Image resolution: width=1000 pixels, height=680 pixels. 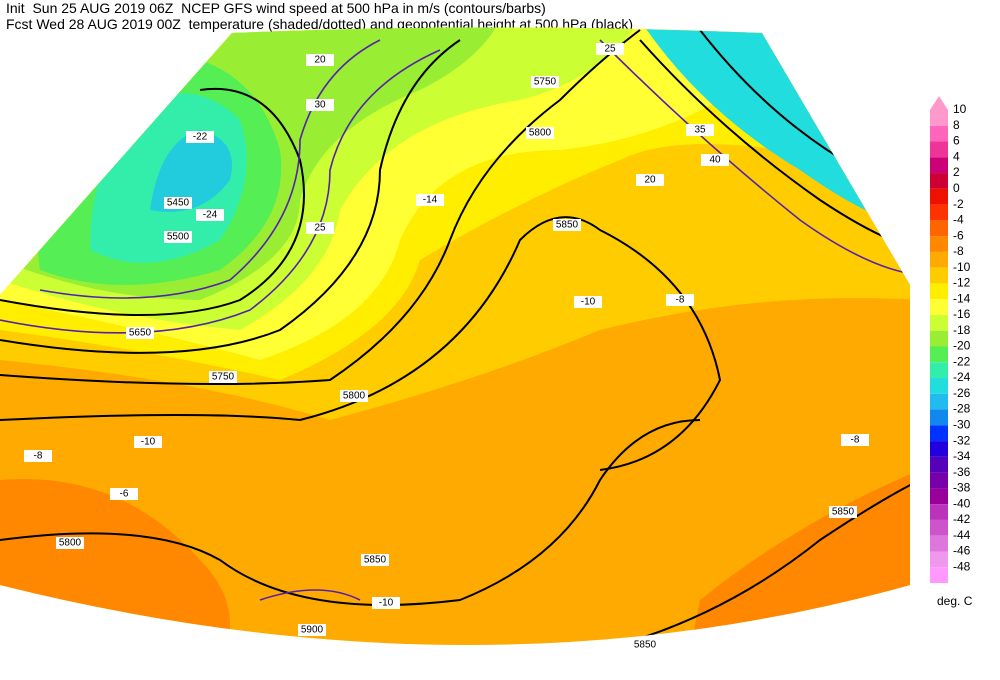 What do you see at coordinates (962, 503) in the screenshot?
I see `colorbar-label: -40` at bounding box center [962, 503].